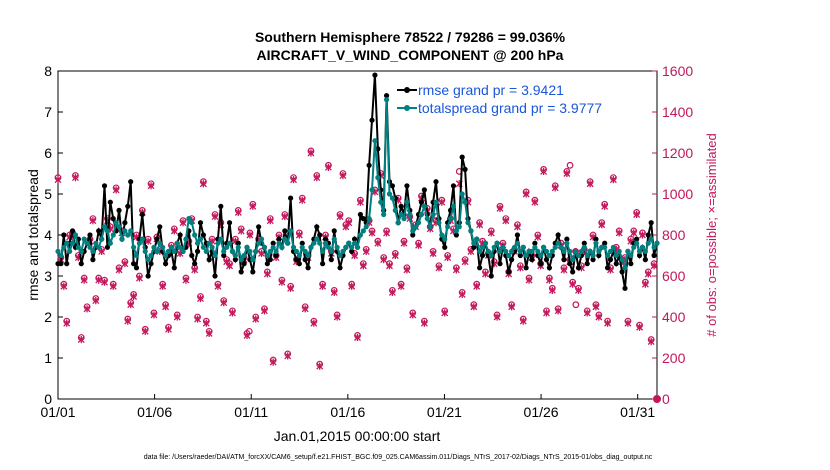 The width and height of the screenshot is (830, 470). Describe the element at coordinates (347, 412) in the screenshot. I see `x-tick-label: 01/16` at that location.